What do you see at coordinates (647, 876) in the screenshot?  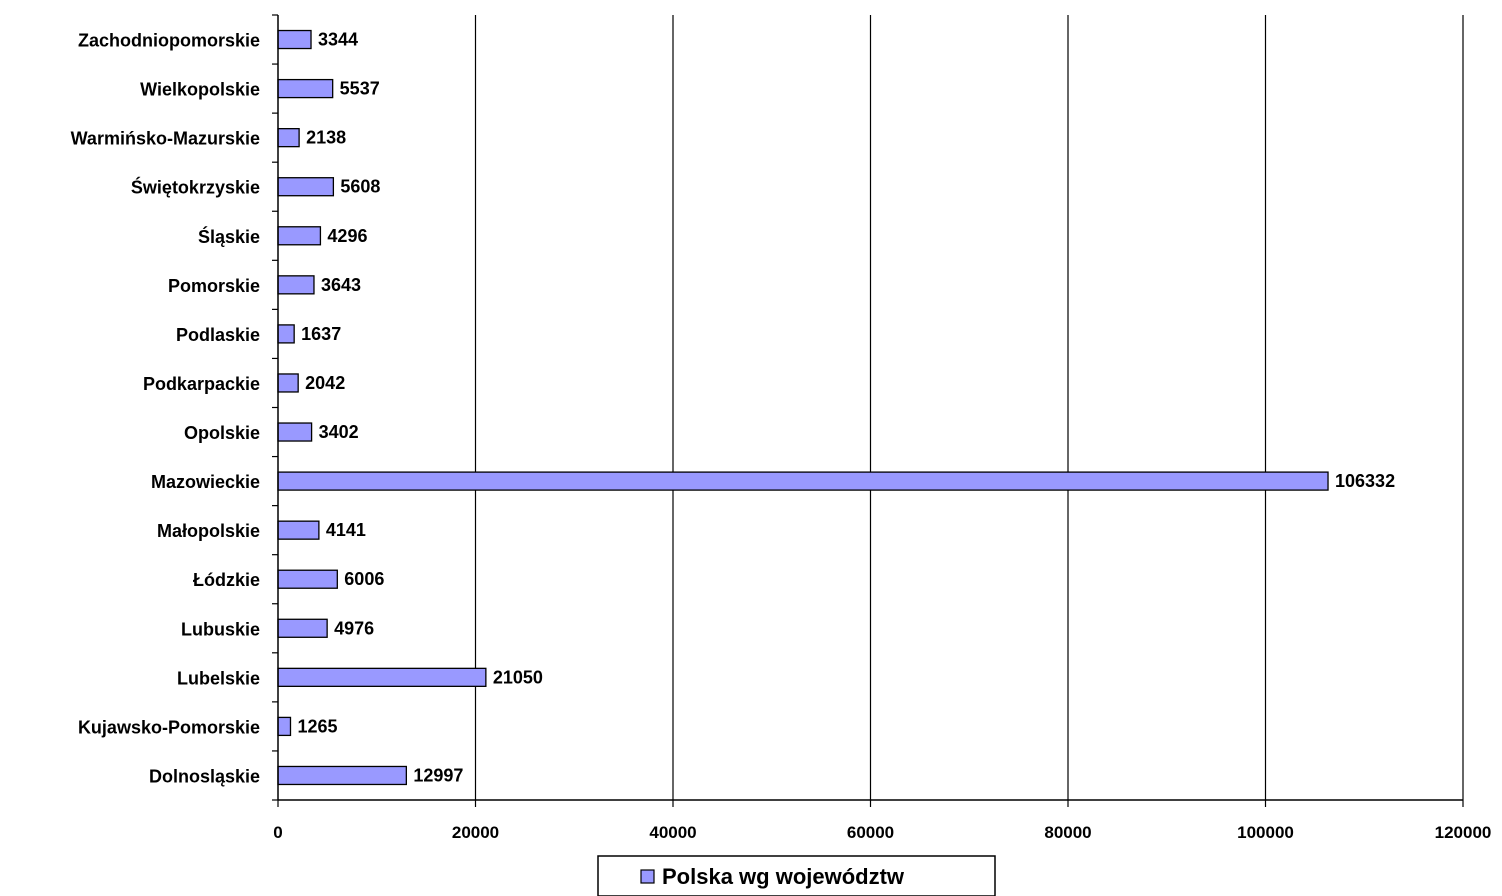 I see `legend-swatch` at bounding box center [647, 876].